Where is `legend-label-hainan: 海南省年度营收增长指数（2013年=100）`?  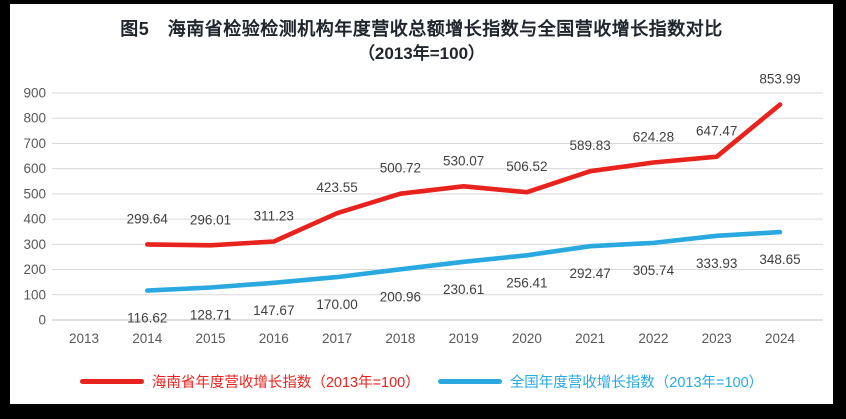 legend-label-hainan: 海南省年度营收增长指数（2013年=100） is located at coordinates (285, 383).